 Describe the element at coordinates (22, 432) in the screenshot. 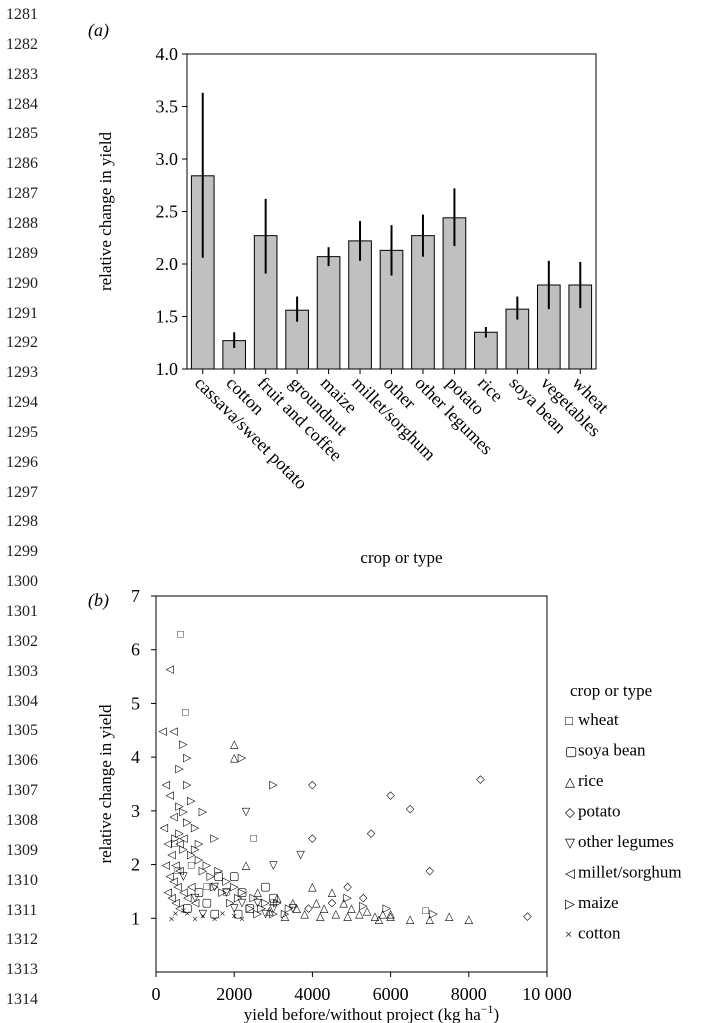

I see `line-number: 1295` at that location.